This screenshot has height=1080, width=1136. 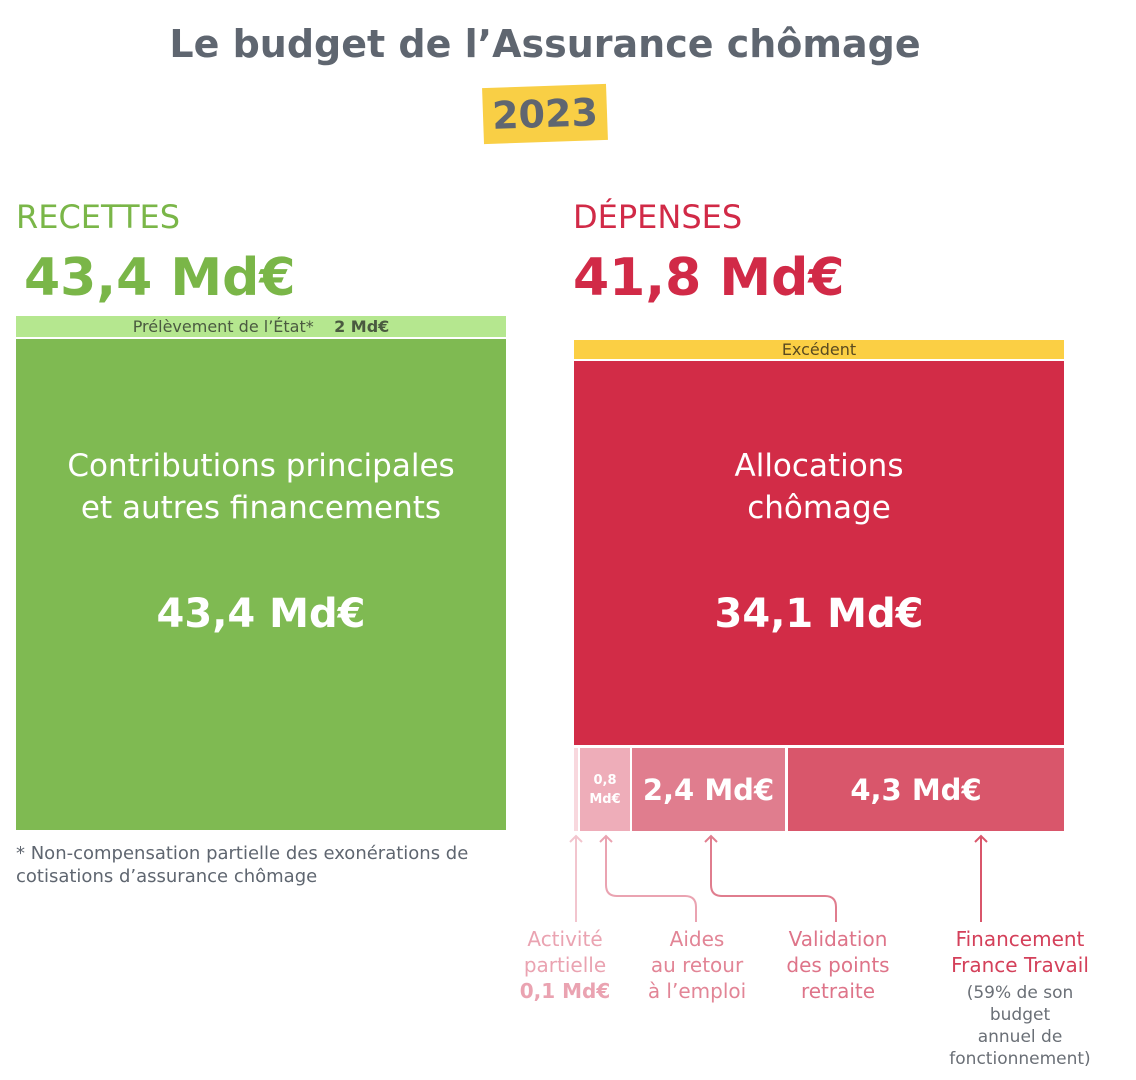 What do you see at coordinates (1020, 1037) in the screenshot?
I see `note-line: annuel de` at bounding box center [1020, 1037].